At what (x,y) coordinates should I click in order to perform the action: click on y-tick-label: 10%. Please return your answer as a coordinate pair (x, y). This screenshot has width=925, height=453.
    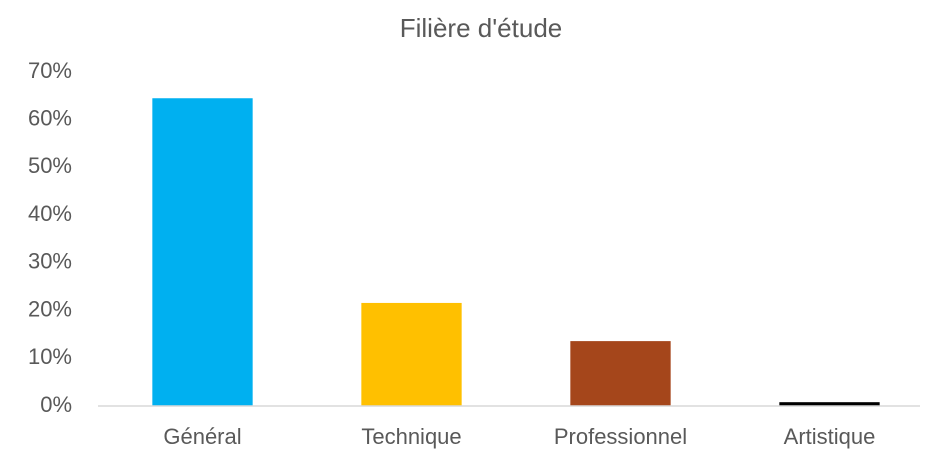
    Looking at the image, I should click on (50, 356).